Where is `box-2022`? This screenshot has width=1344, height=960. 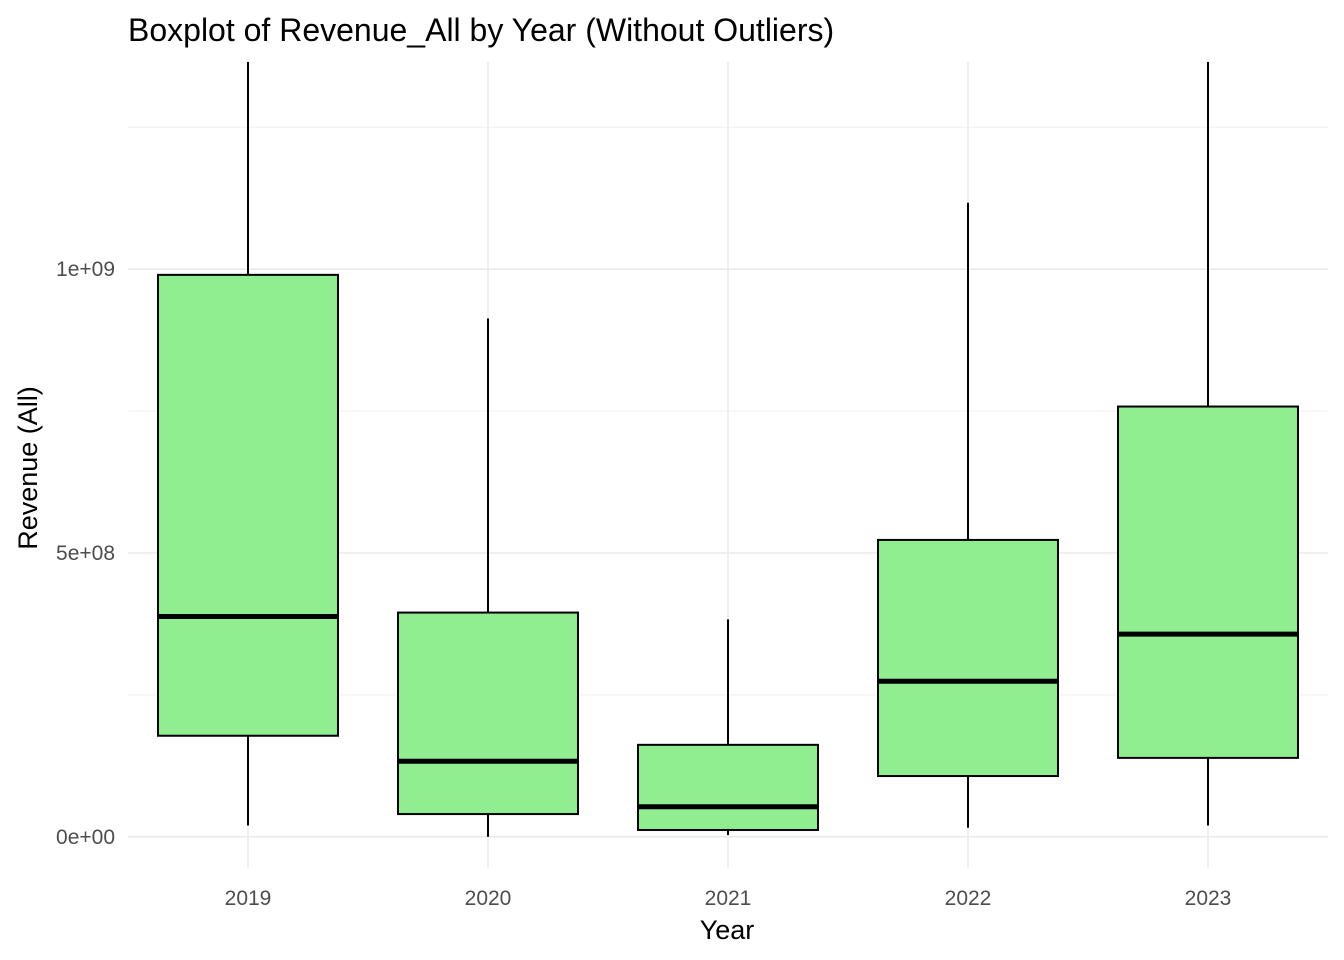
box-2022 is located at coordinates (968, 515).